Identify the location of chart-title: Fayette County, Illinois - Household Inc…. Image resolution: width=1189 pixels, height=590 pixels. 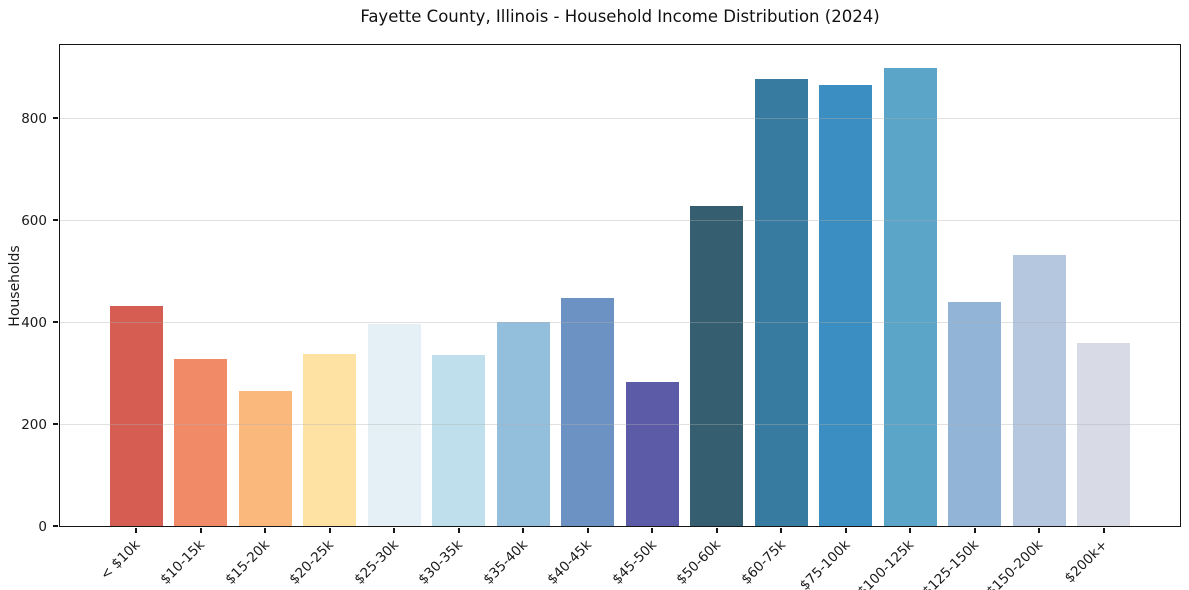
(620, 16).